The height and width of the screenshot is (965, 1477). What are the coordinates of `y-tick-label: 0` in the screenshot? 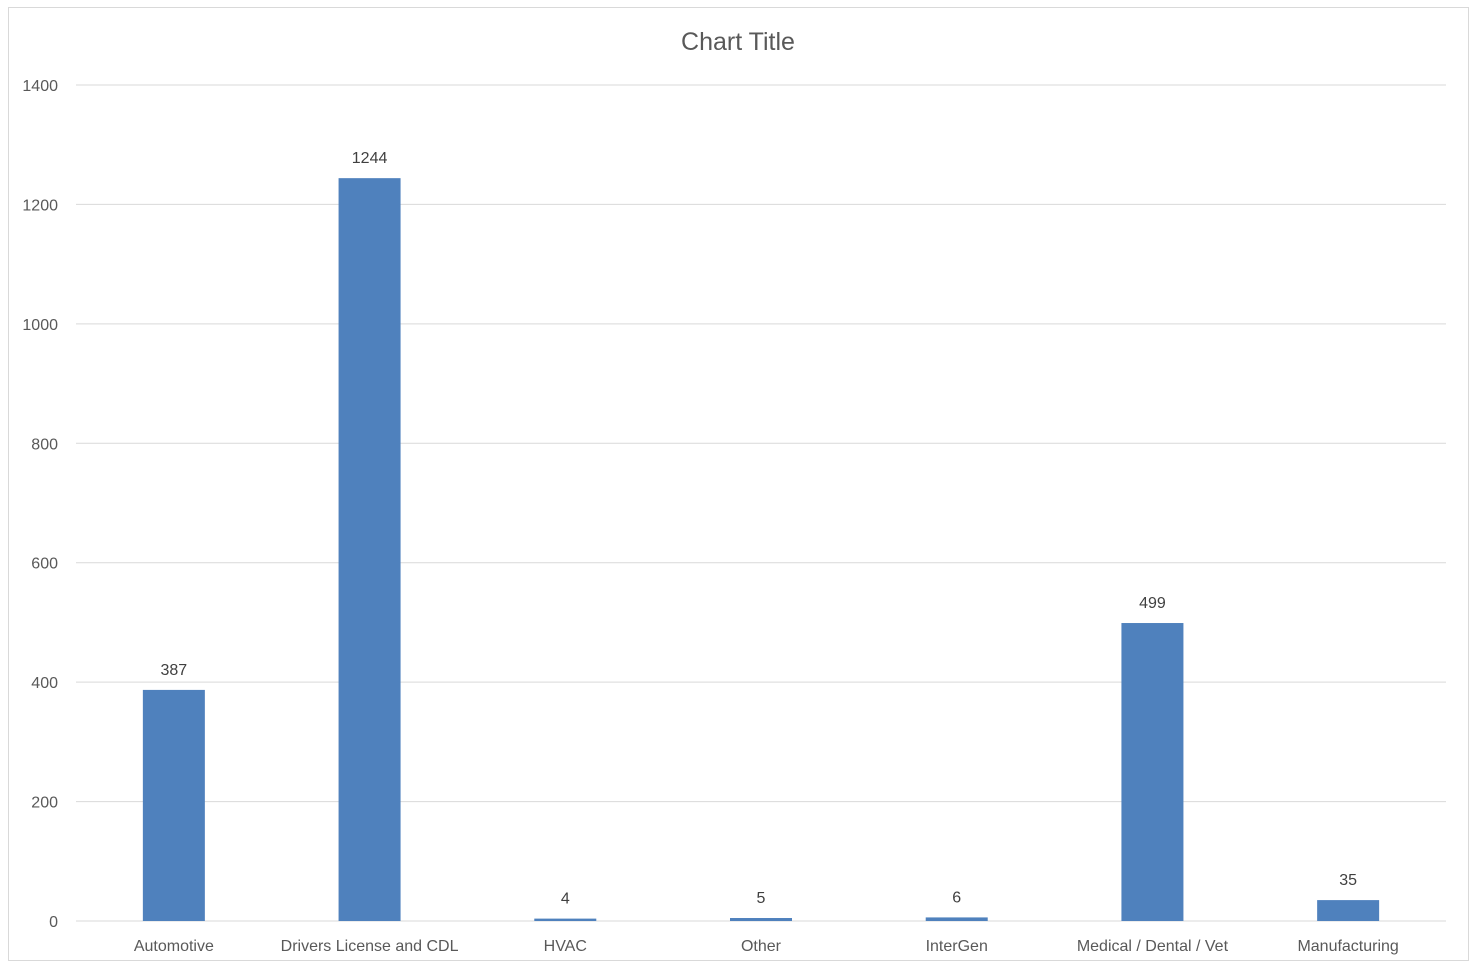 It's located at (53, 922).